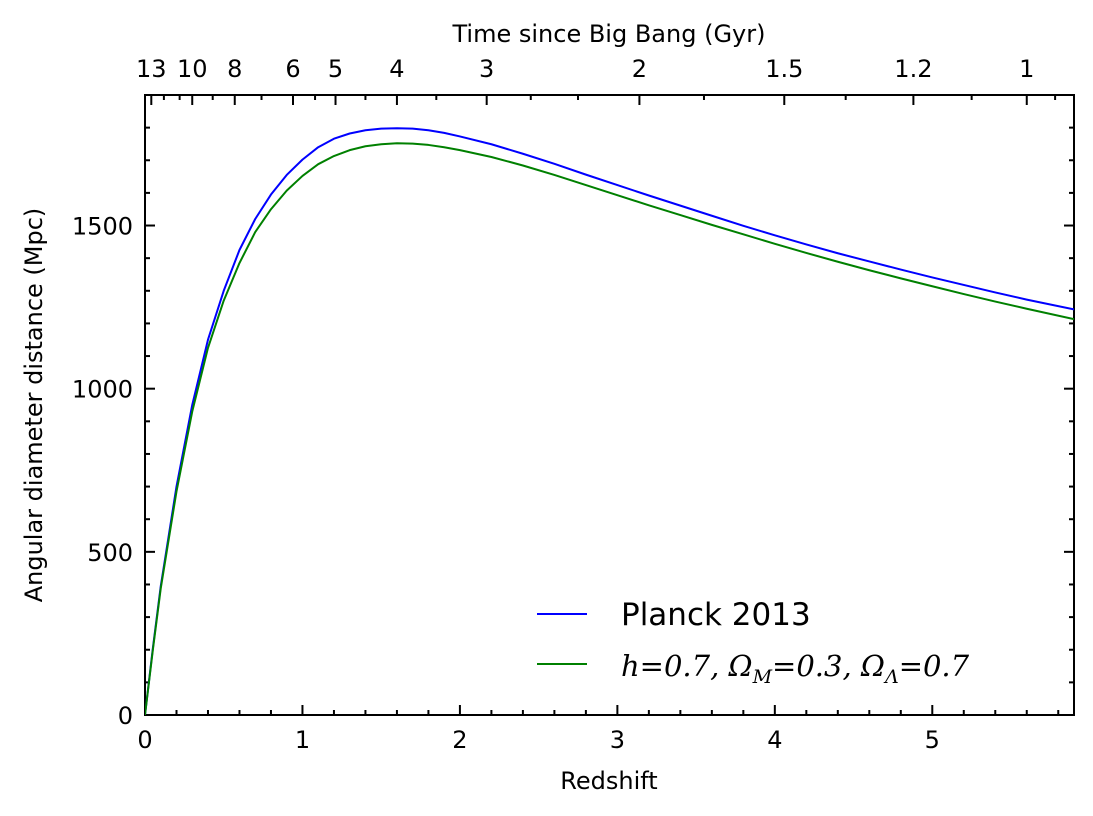 This screenshot has width=1093, height=816. Describe the element at coordinates (335, 69) in the screenshot. I see `top-tick-label: 5` at that location.